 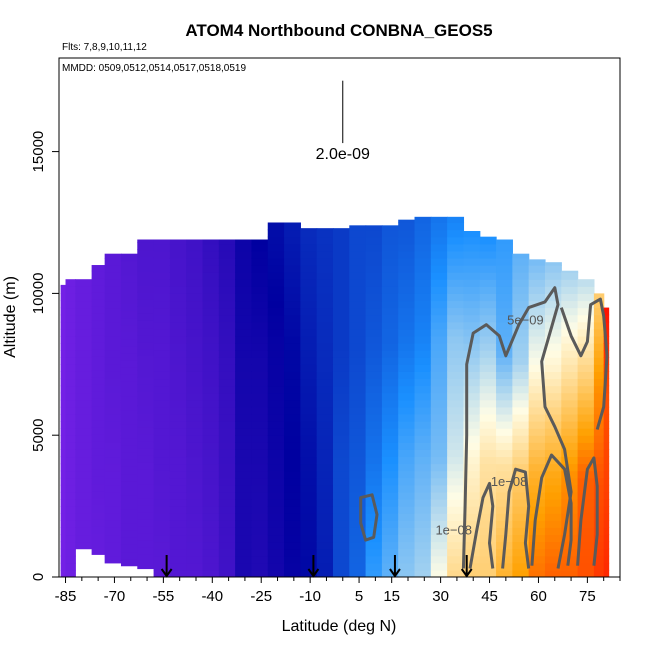 I want to click on x-tick-label: -40, so click(x=212, y=596).